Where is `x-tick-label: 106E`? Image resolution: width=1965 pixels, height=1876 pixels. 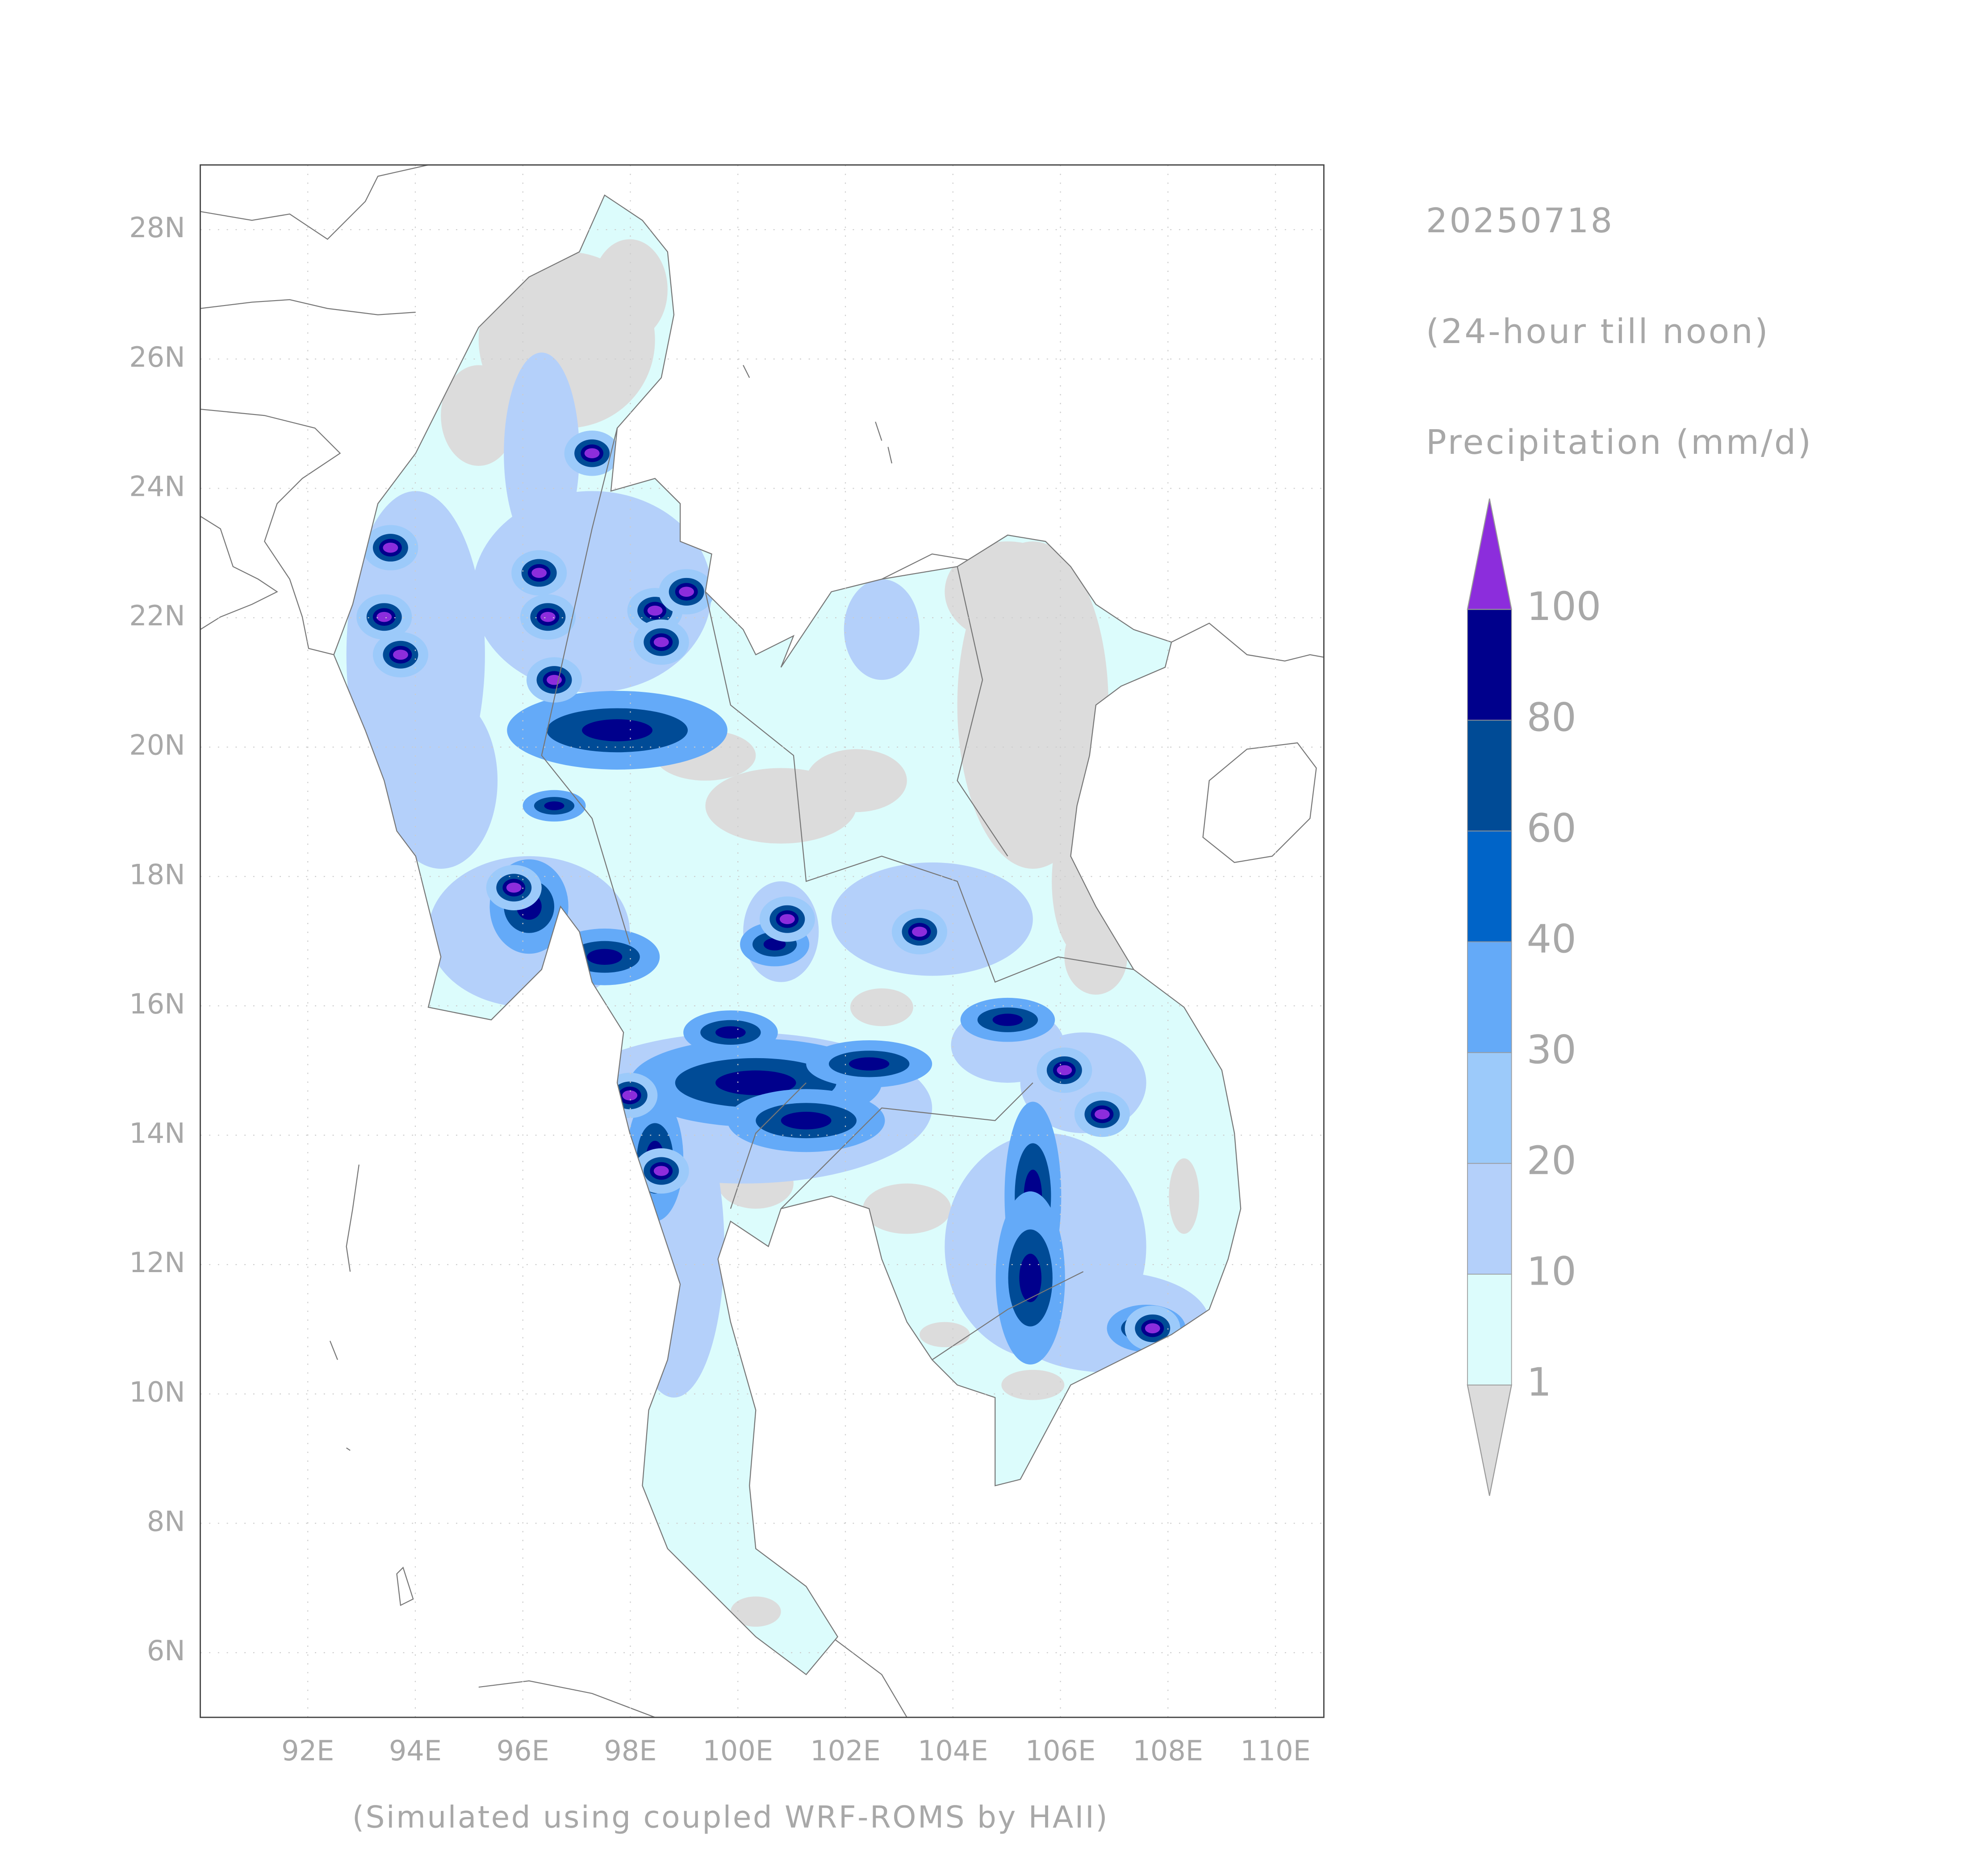
x-tick-label: 106E is located at coordinates (1060, 1750).